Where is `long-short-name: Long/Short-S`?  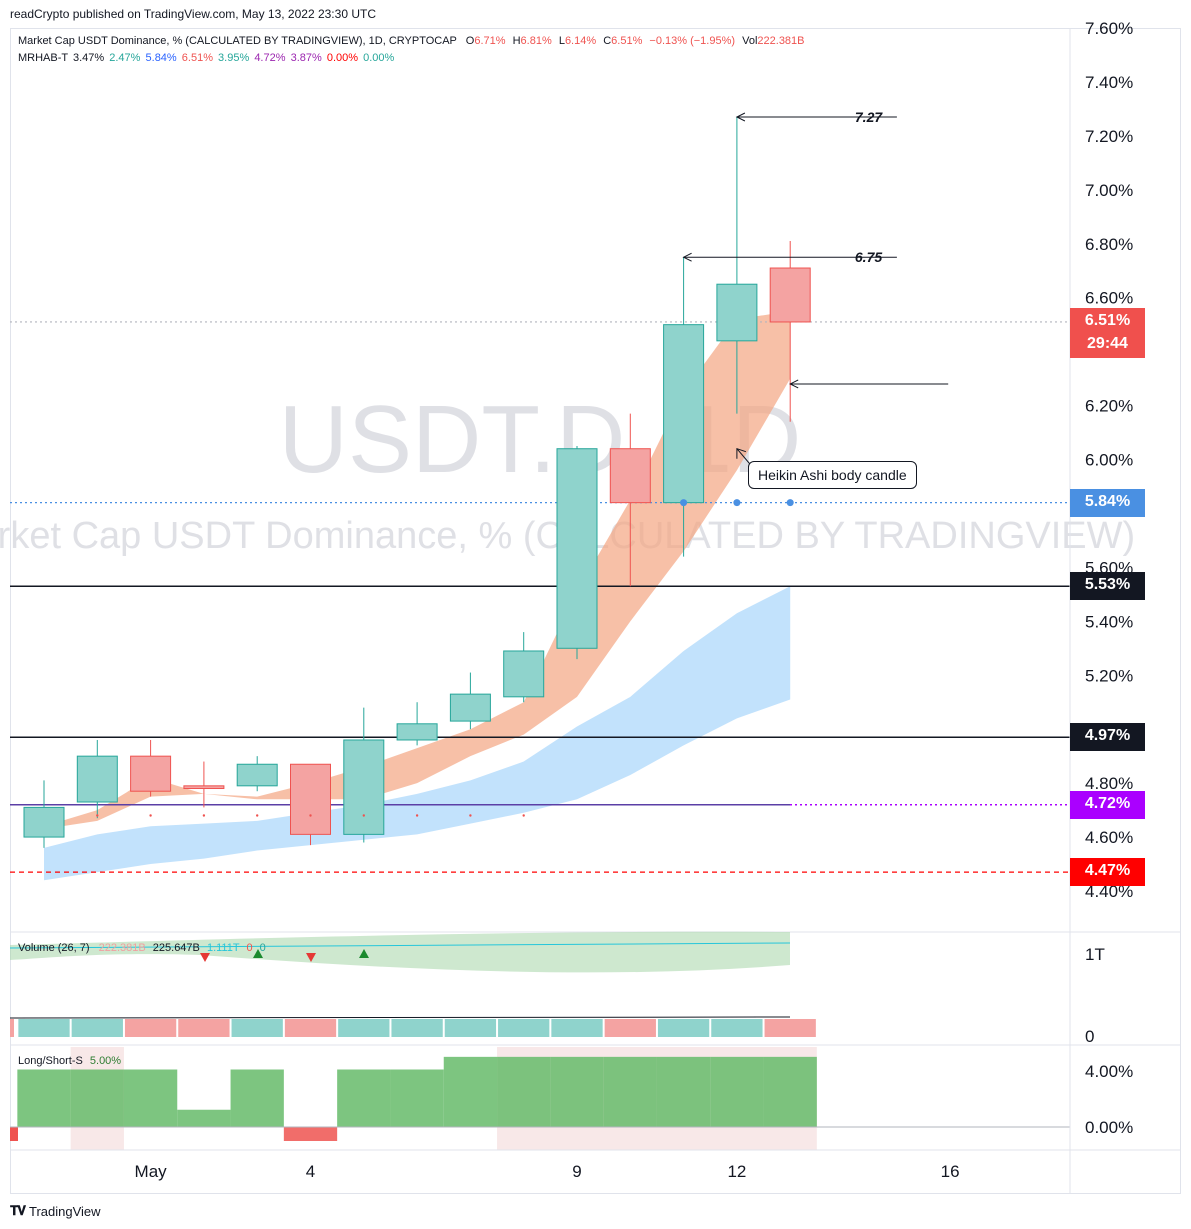 long-short-name: Long/Short-S is located at coordinates (50, 1061).